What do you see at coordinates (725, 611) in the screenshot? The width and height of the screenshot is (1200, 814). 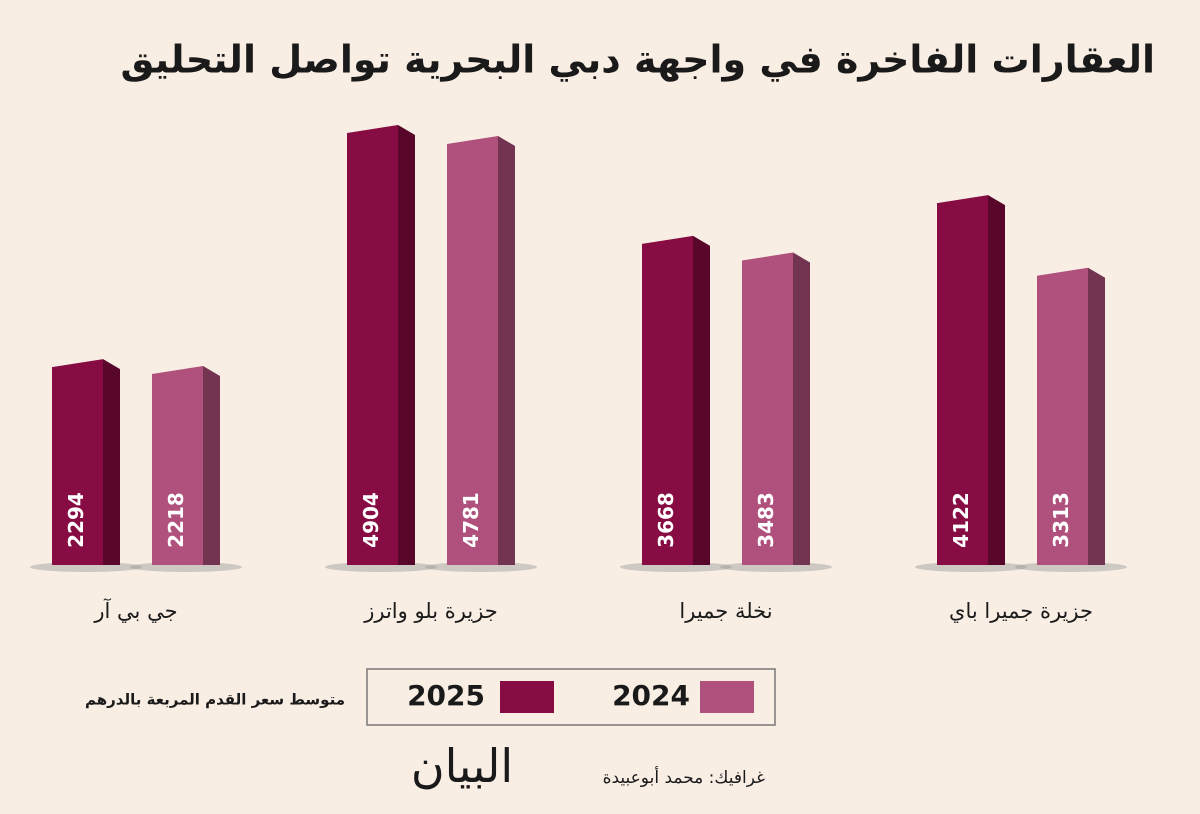 I see `x-tick-label: نخلة جميرا` at bounding box center [725, 611].